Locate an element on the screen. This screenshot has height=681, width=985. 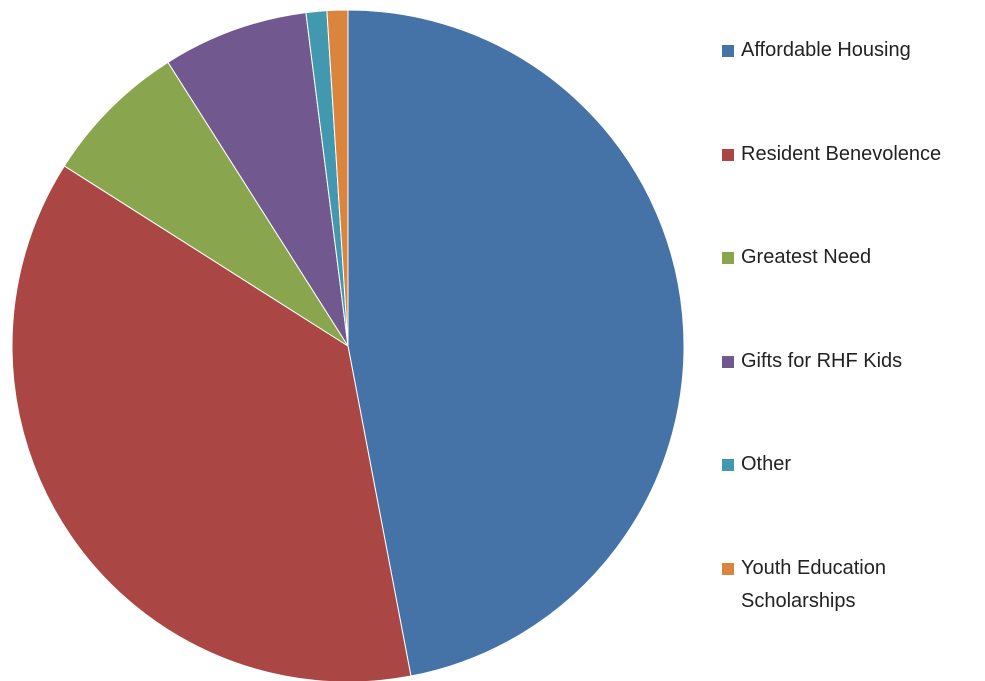
legend-item: Greatest Need is located at coordinates (847, 257).